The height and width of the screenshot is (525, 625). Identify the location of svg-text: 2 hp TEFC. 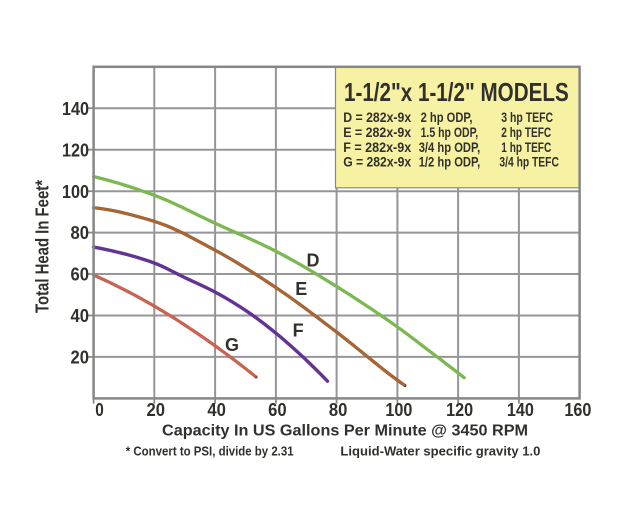
(526, 132).